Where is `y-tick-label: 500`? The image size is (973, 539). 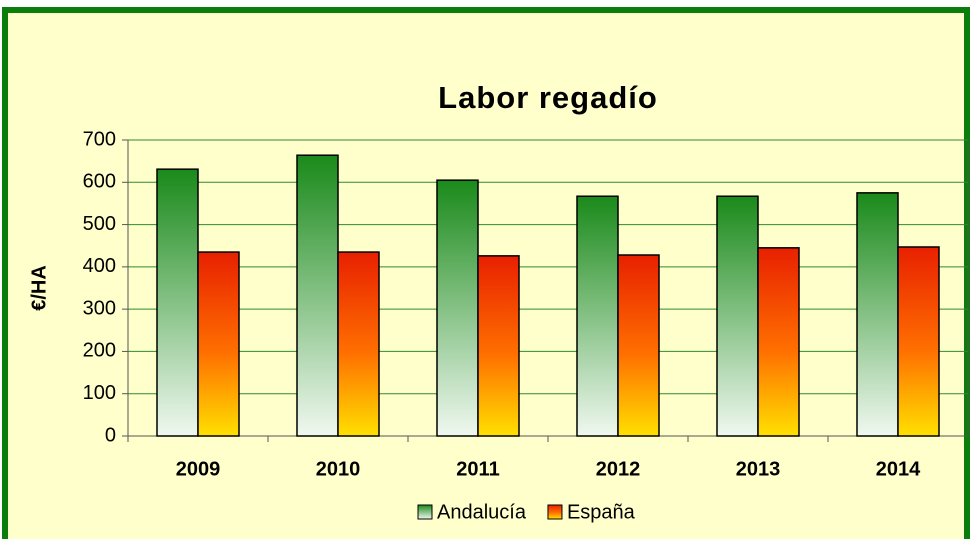
y-tick-label: 500 is located at coordinates (99, 224).